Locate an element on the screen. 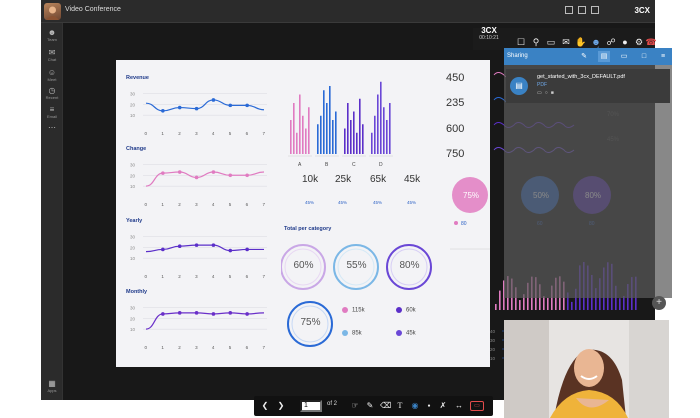 The width and height of the screenshot is (700, 418). participants-icon: ☻ is located at coordinates (596, 42).